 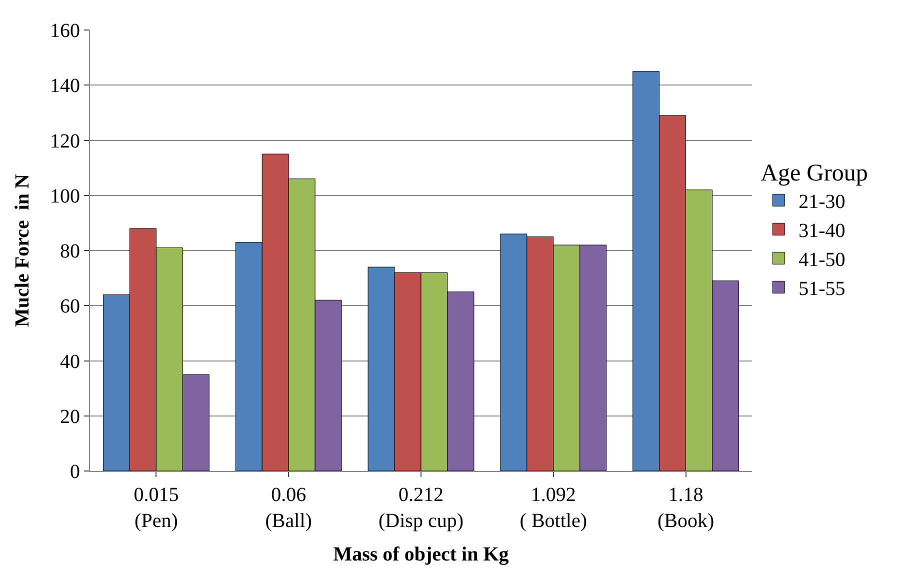 I want to click on y-tick-label: 60, so click(x=70, y=307).